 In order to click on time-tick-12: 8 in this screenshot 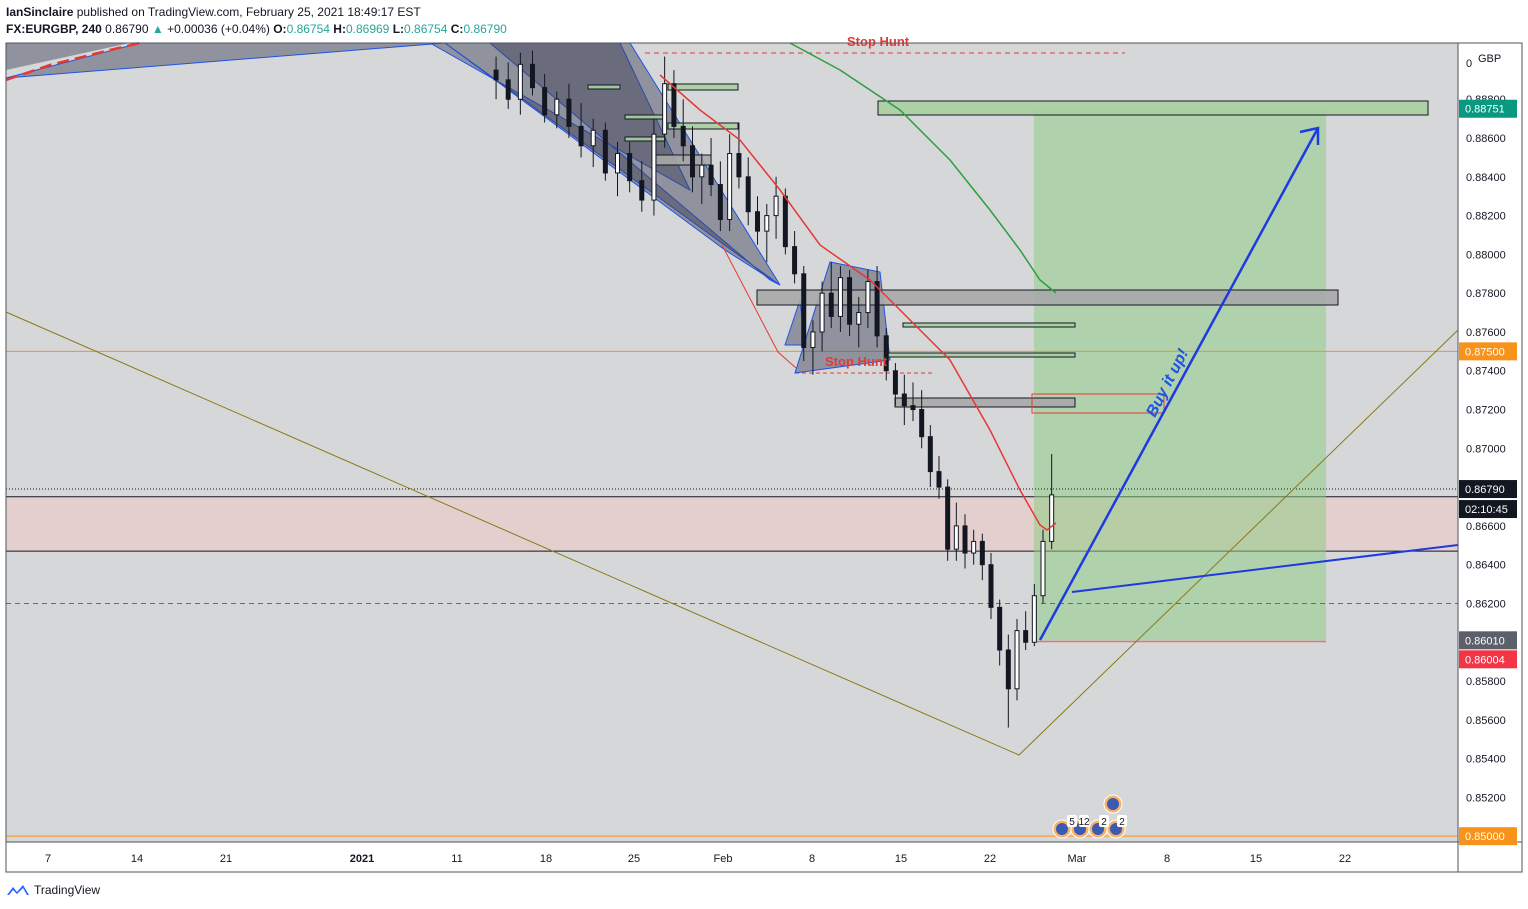, I will do `click(1167, 859)`.